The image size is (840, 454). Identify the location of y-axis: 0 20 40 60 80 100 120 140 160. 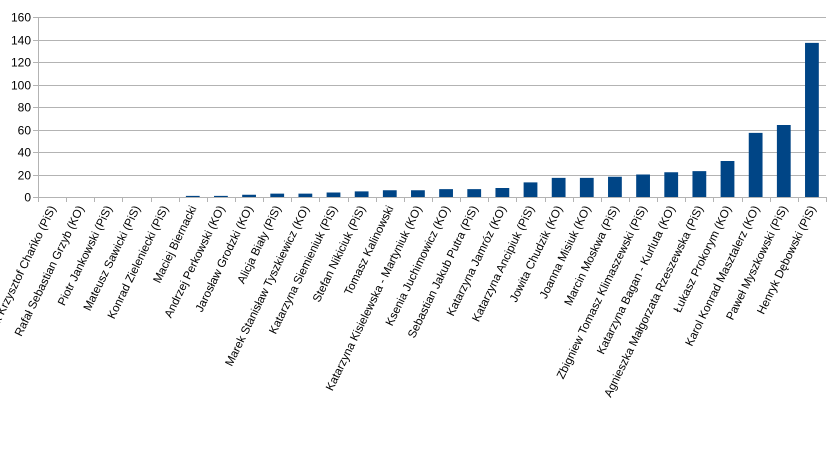
(25, 108).